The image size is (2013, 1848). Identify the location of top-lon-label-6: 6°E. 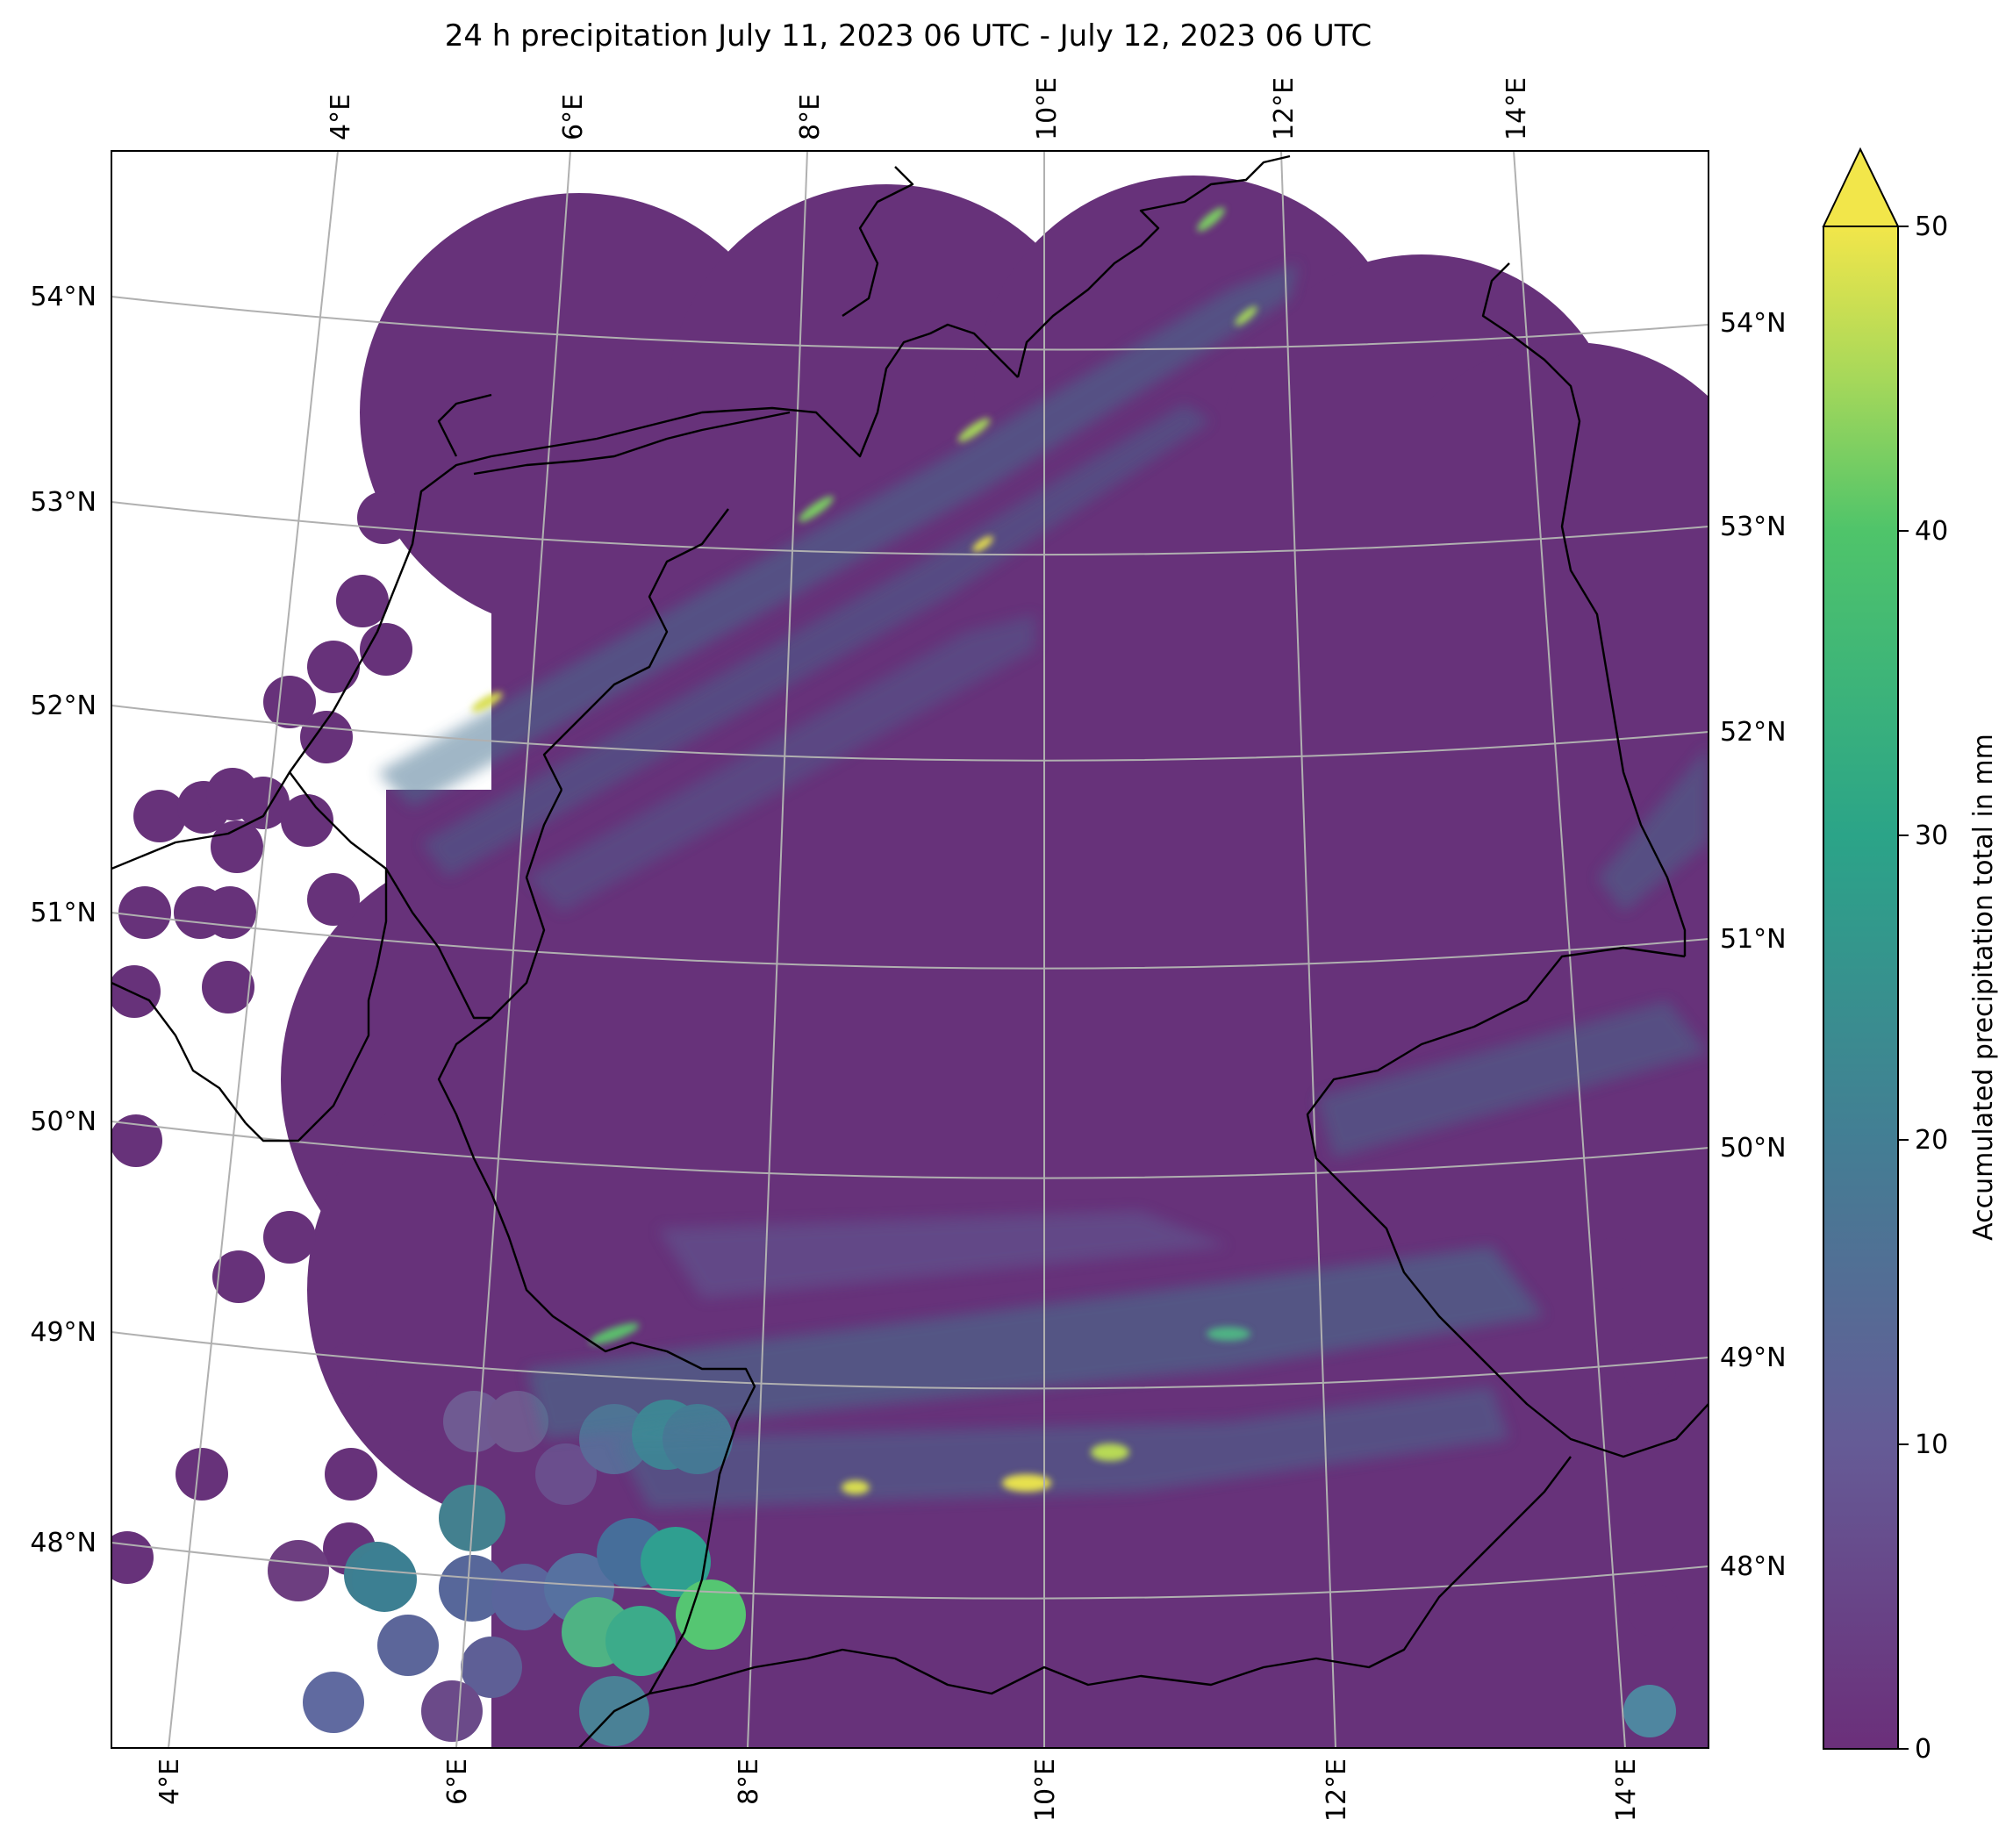
(573, 117).